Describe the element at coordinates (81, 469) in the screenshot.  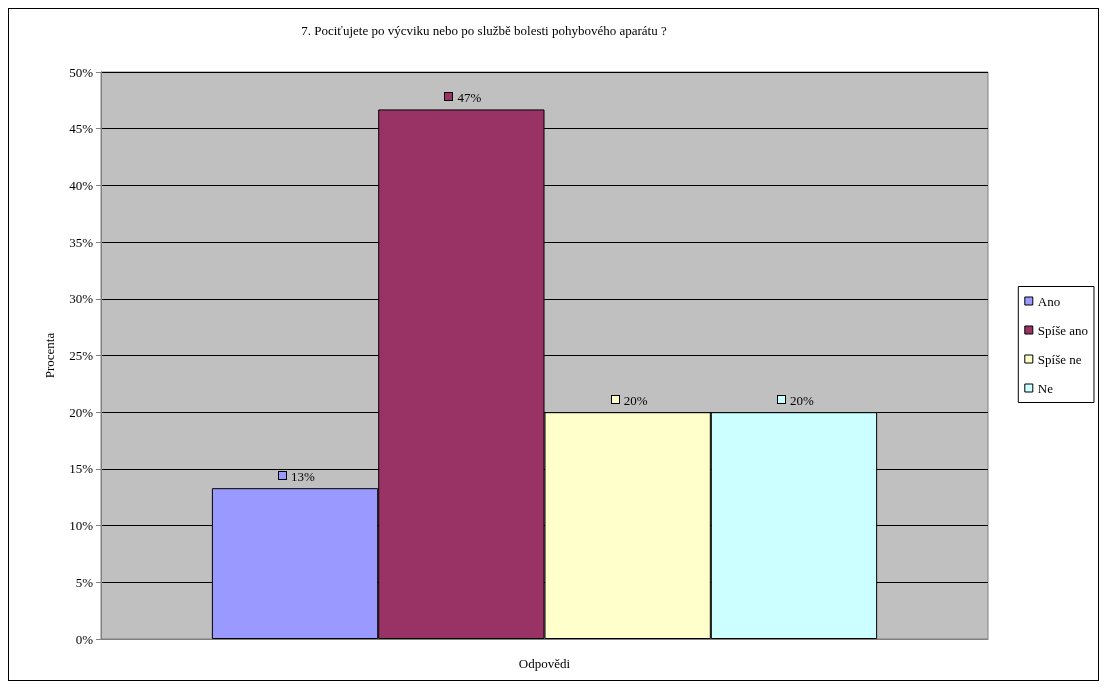
I see `y-tick-label: 15%` at that location.